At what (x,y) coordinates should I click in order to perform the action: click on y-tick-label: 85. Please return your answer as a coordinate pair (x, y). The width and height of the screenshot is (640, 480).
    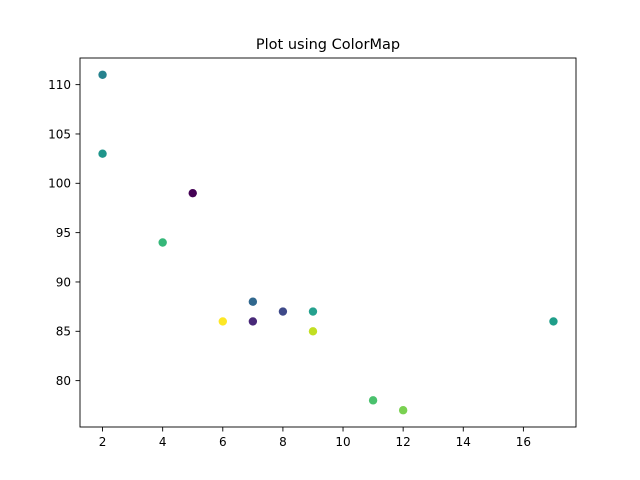
    Looking at the image, I should click on (63, 332).